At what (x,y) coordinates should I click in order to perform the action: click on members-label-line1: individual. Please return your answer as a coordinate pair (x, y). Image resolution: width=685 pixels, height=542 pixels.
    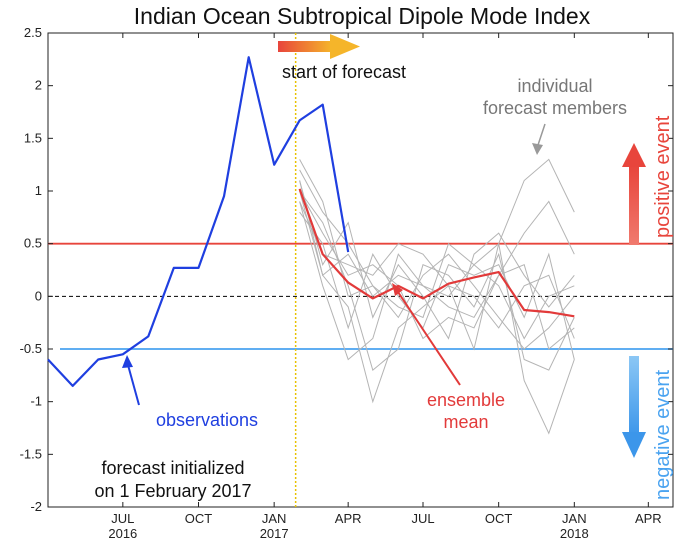
    Looking at the image, I should click on (554, 86).